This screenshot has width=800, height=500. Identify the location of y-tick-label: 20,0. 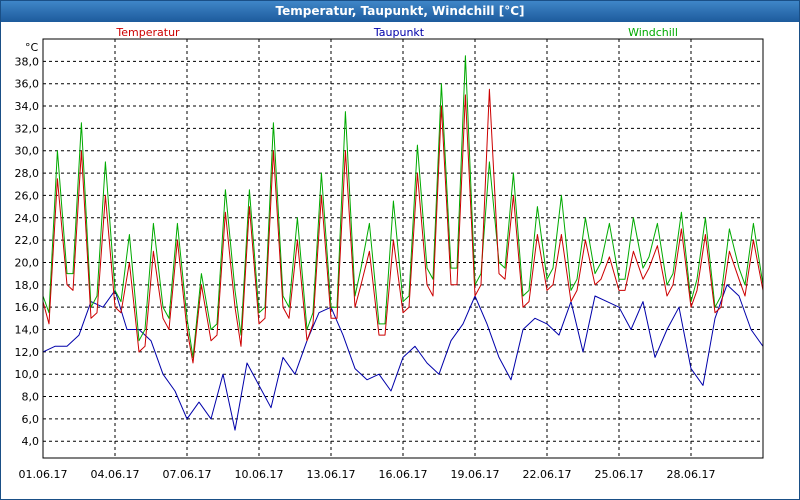
(27, 262).